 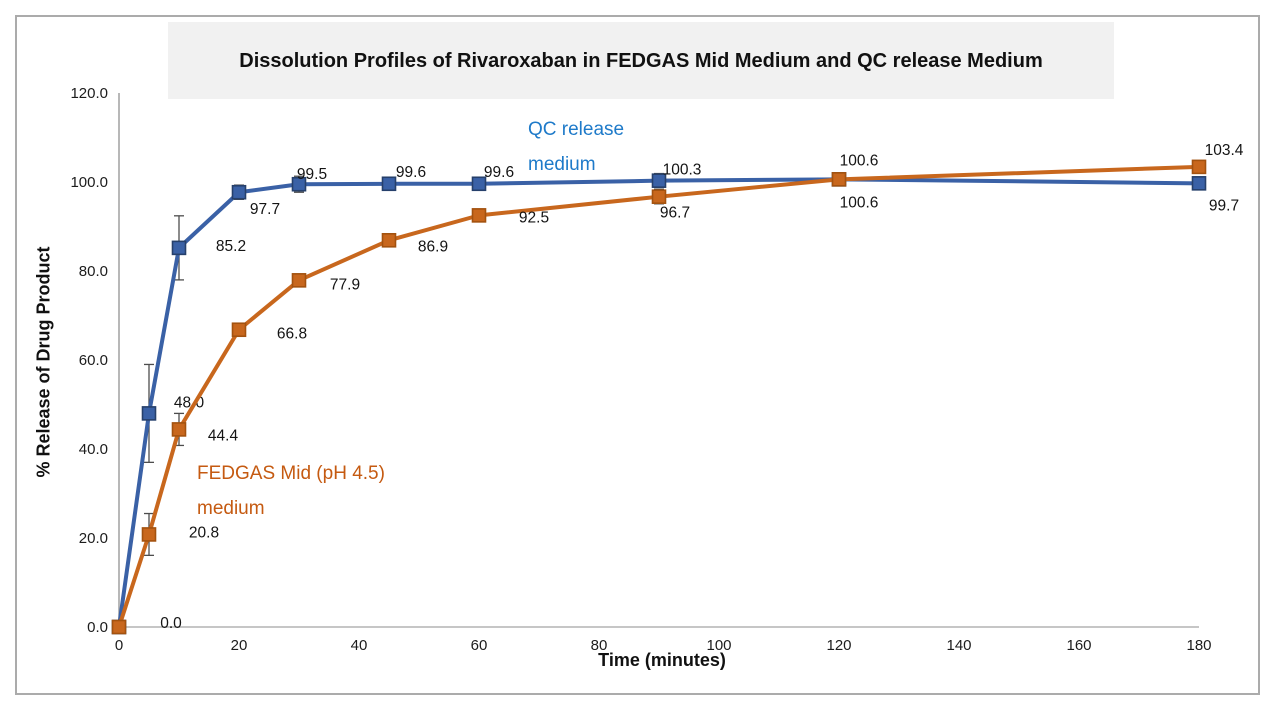 I want to click on data-point-label: 103.4, so click(x=1224, y=150).